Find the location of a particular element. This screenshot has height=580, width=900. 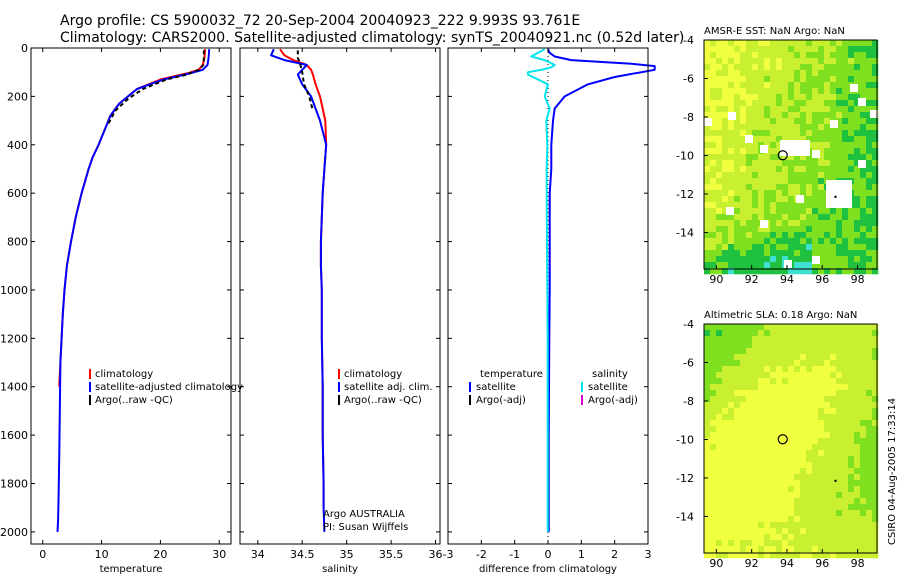

y-tick-label: -6 is located at coordinates (688, 362).